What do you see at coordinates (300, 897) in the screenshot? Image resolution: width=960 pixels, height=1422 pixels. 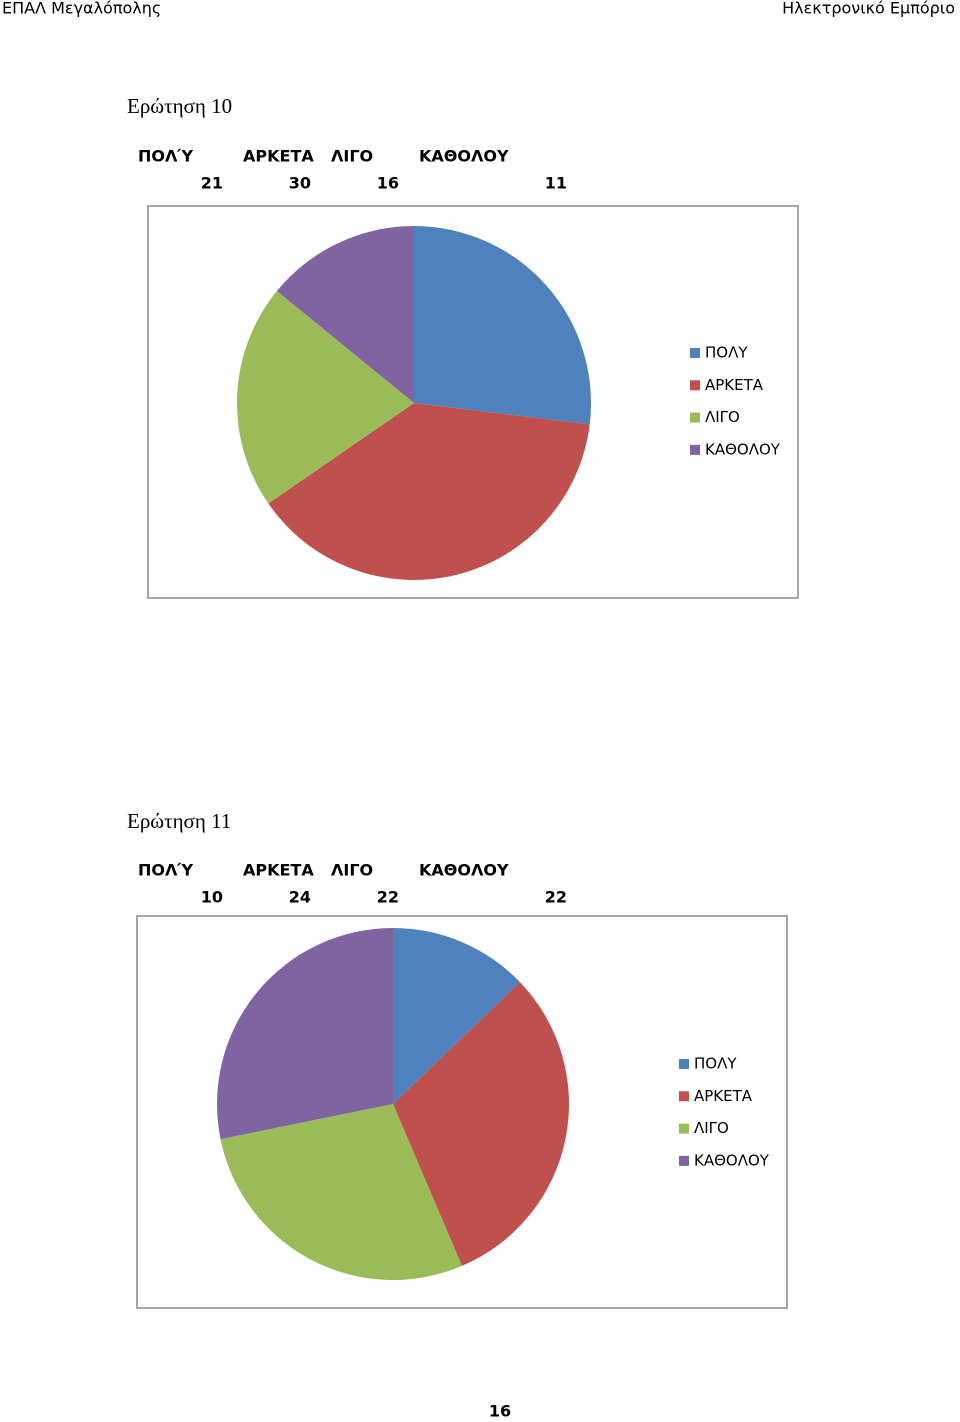 I see `table-value: 24` at bounding box center [300, 897].